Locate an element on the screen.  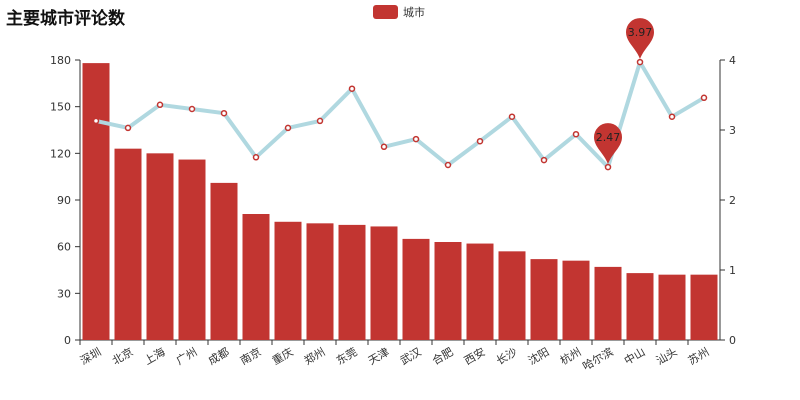
x-tick-label: 郑州 is located at coordinates (314, 355).